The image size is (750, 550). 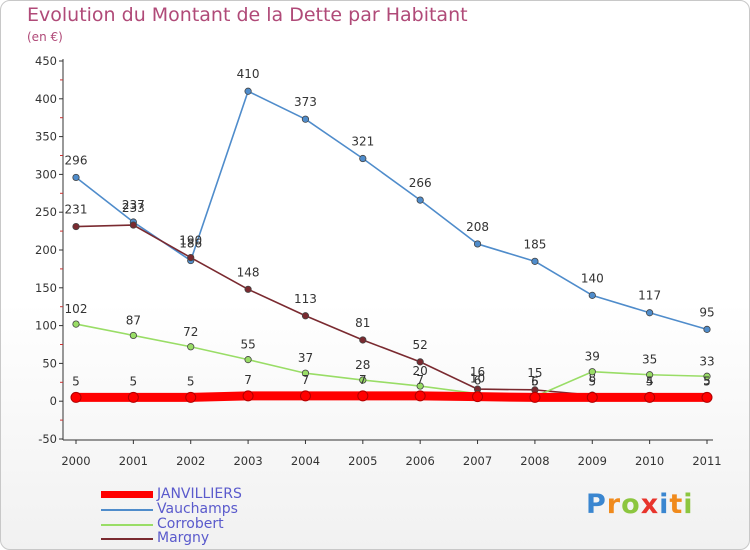 I want to click on series-line-janvilliers, so click(x=391, y=396).